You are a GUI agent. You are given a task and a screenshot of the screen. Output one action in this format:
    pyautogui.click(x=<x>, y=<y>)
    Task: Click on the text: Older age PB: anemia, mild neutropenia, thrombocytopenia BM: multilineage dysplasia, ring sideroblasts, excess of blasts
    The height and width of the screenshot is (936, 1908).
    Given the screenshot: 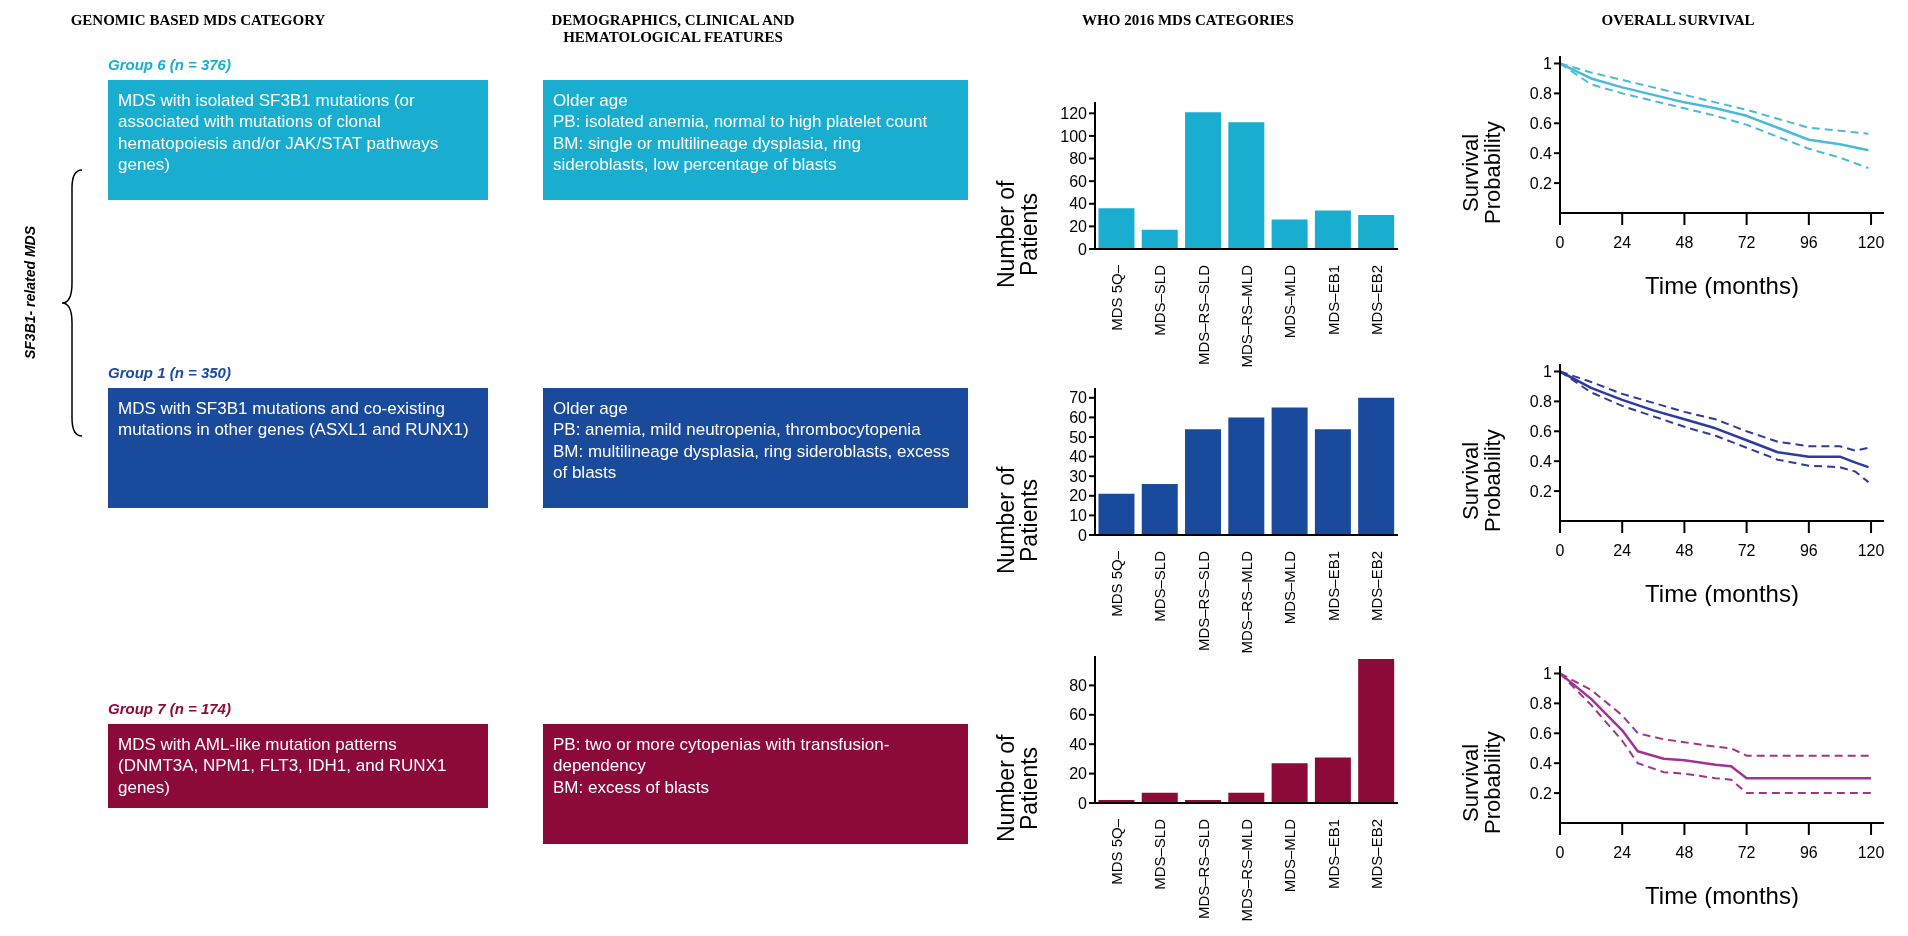 What is the action you would take?
    pyautogui.click(x=755, y=448)
    